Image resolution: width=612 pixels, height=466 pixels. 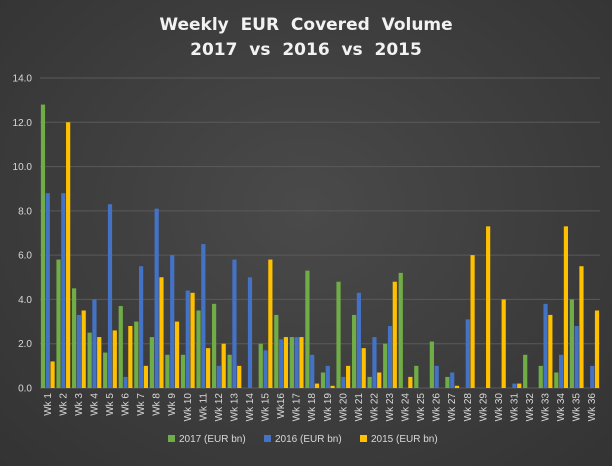 What do you see at coordinates (483, 407) in the screenshot?
I see `x-tick-label: Wk 29` at bounding box center [483, 407].